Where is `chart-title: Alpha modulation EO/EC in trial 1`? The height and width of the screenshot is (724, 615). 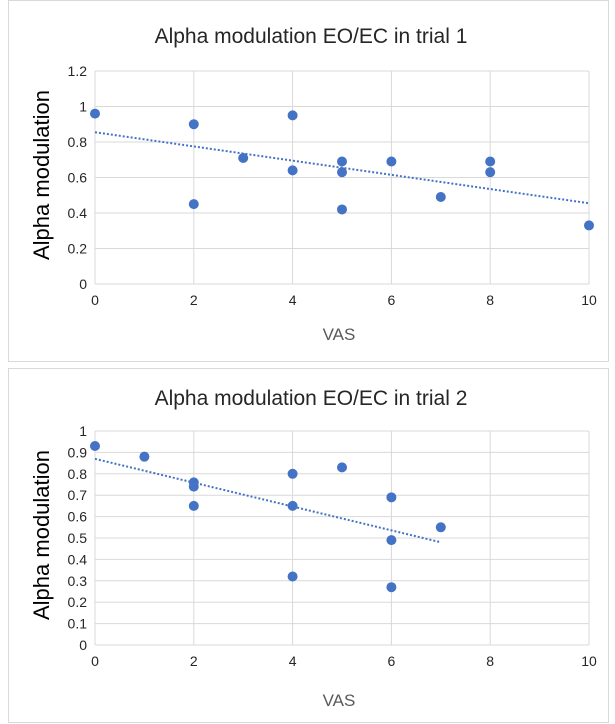
chart-title: Alpha modulation EO/EC in trial 1 is located at coordinates (311, 36).